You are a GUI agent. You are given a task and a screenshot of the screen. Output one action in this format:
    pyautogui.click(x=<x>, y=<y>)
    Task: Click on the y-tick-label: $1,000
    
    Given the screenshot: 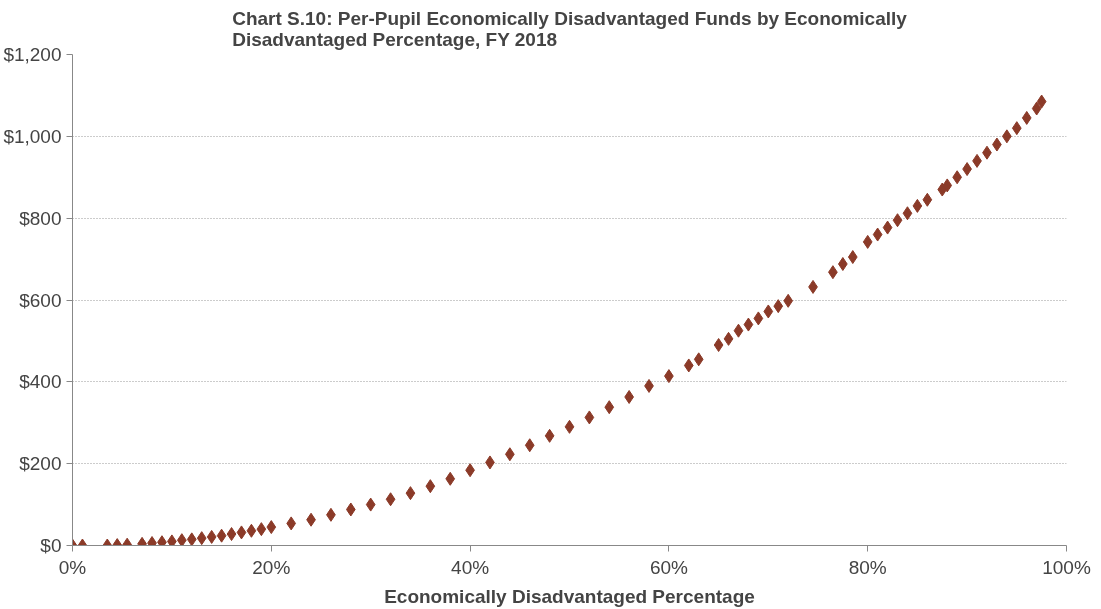 What is the action you would take?
    pyautogui.click(x=32, y=136)
    